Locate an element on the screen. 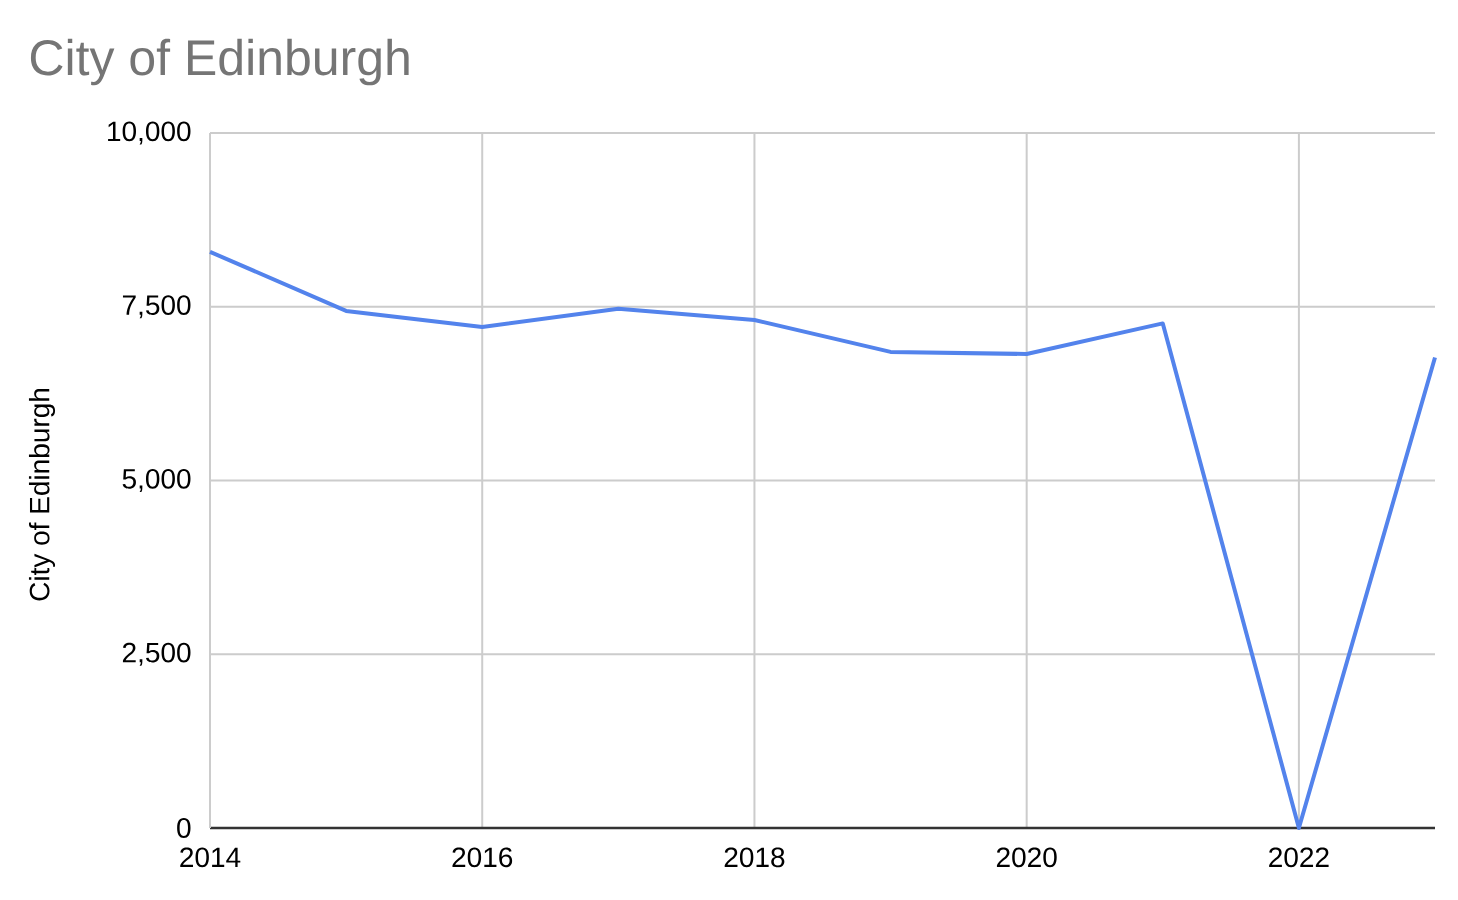 The width and height of the screenshot is (1458, 900). y-tick-label: 2,500 is located at coordinates (156, 654).